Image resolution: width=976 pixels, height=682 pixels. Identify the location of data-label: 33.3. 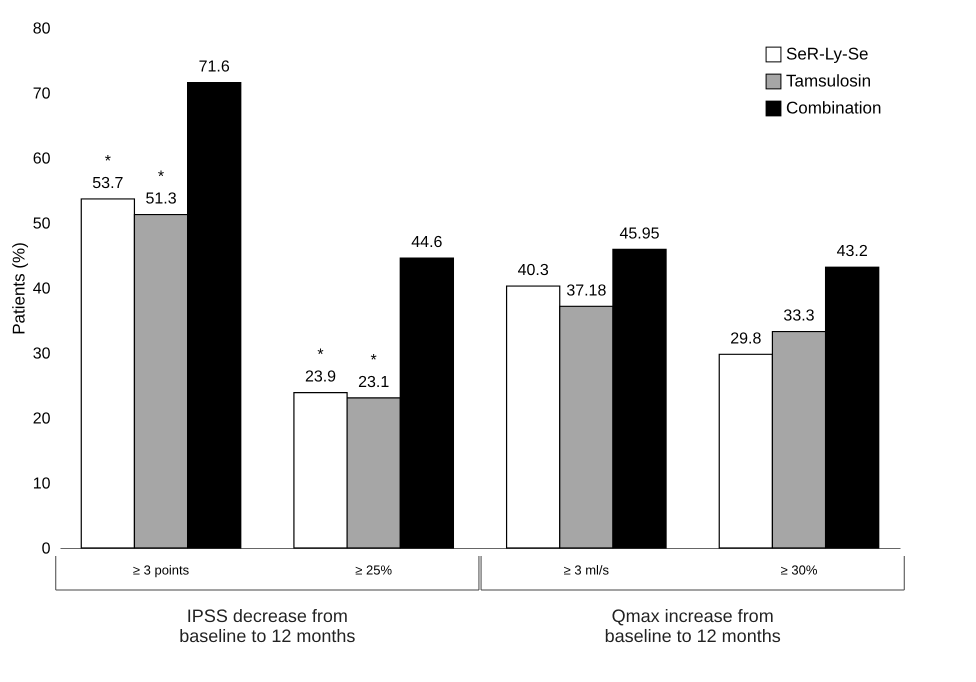
(799, 316).